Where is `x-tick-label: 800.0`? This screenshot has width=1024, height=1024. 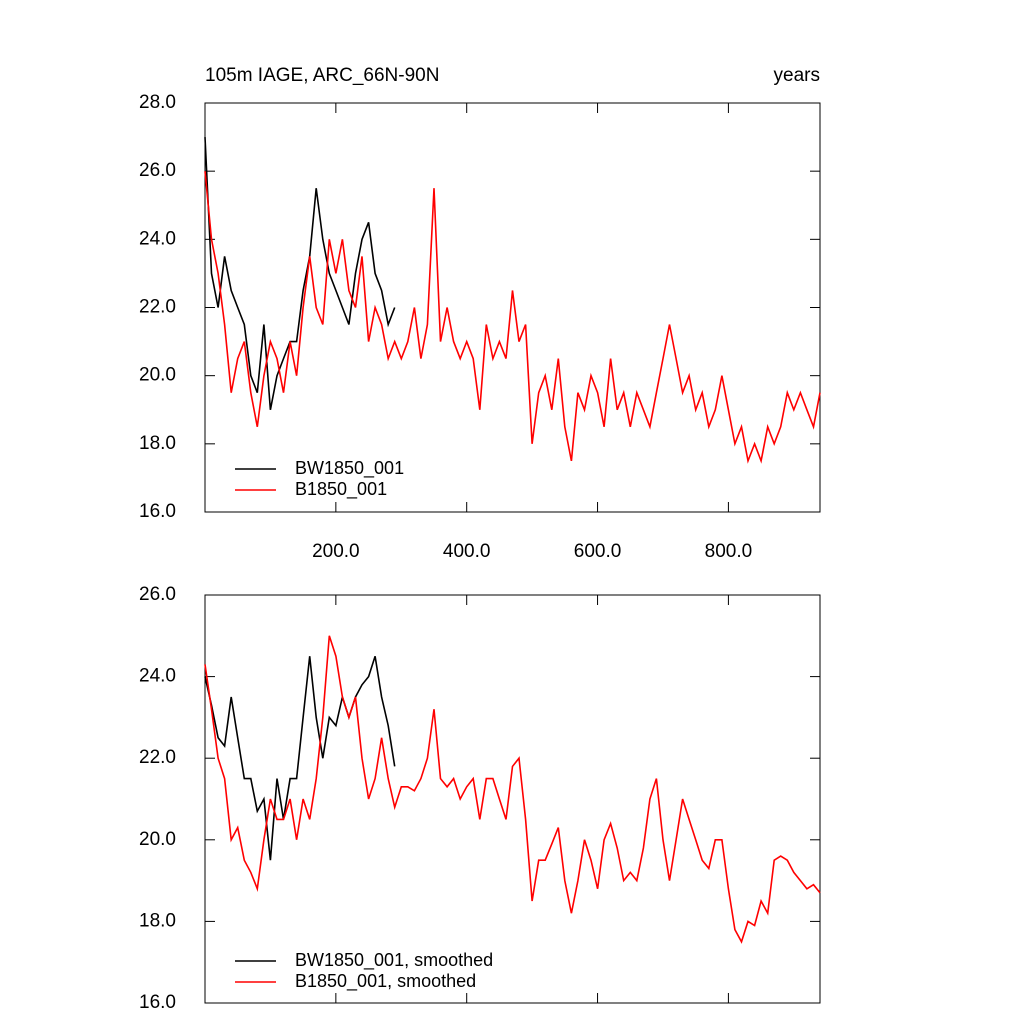
x-tick-label: 800.0 is located at coordinates (729, 551).